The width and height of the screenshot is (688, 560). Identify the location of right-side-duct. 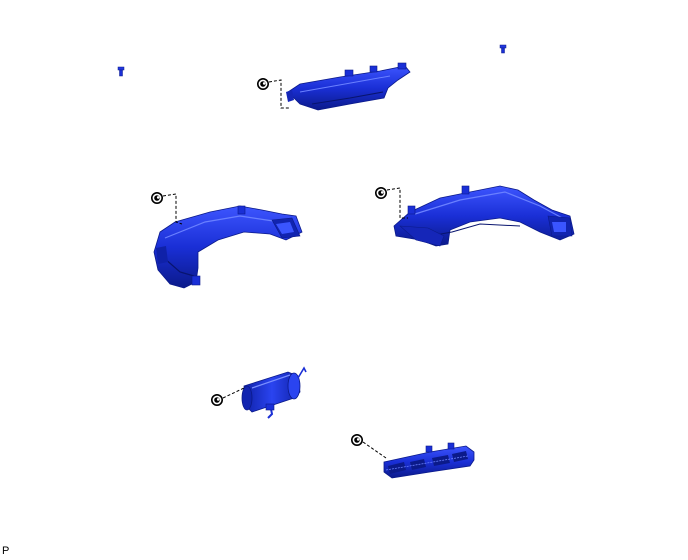
(484, 216).